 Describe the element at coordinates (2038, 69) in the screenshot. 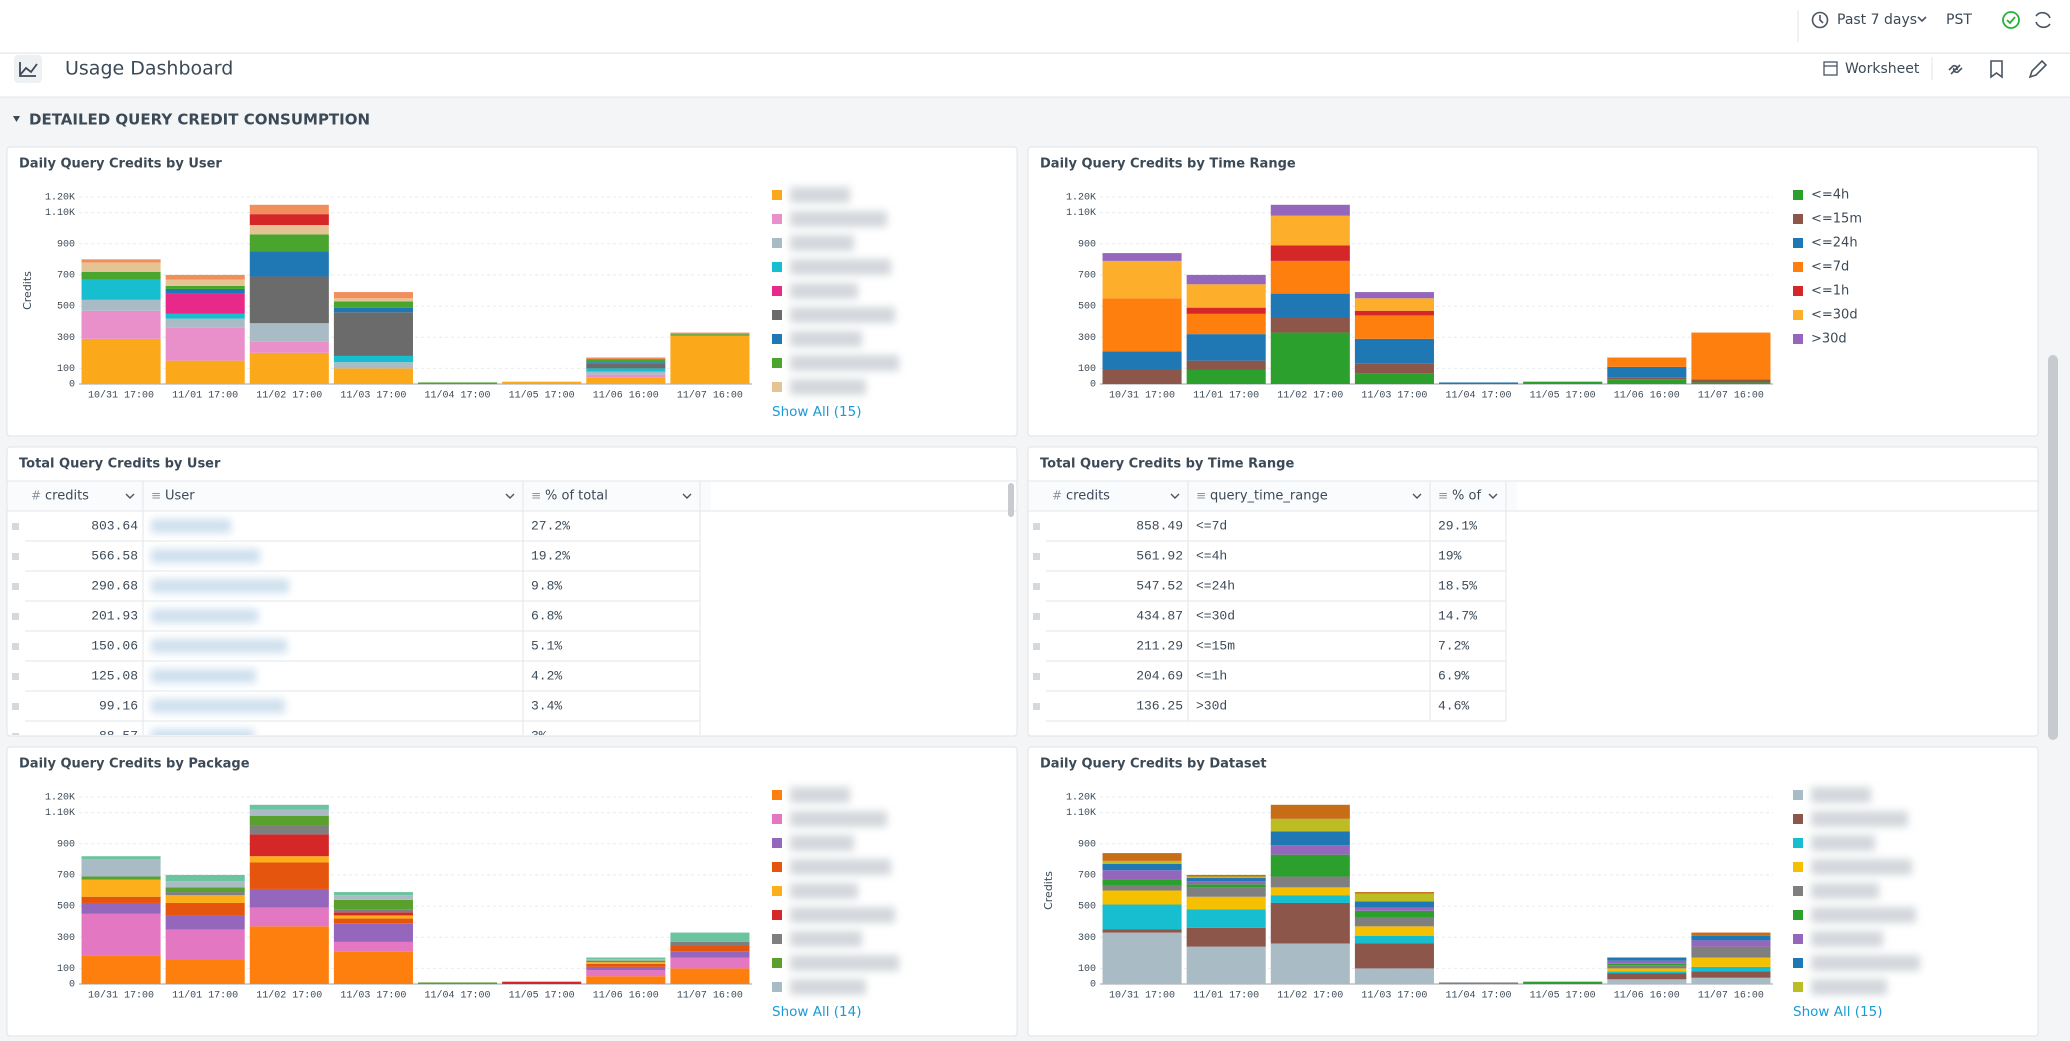

I see `edit-icon` at that location.